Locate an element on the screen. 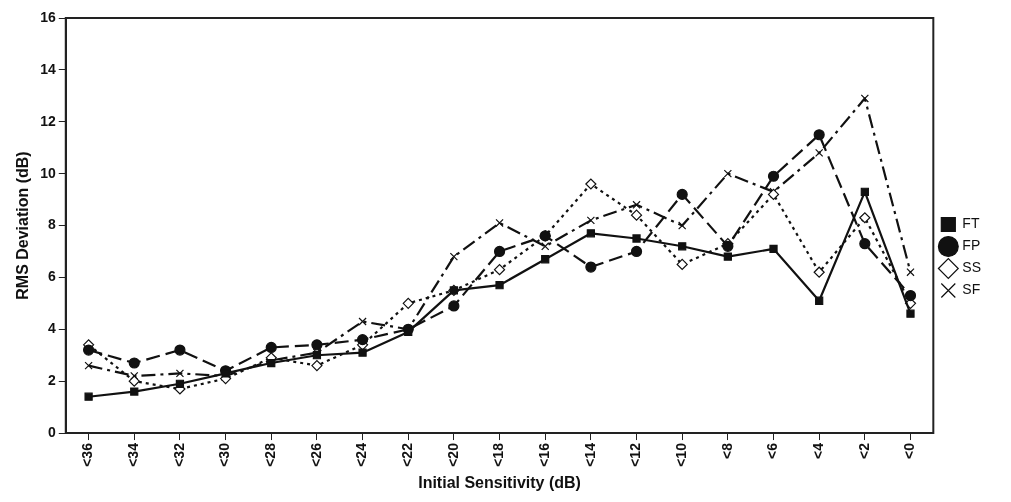 Image resolution: width=1011 pixels, height=502 pixels. x-tick-label: <12 is located at coordinates (635, 454).